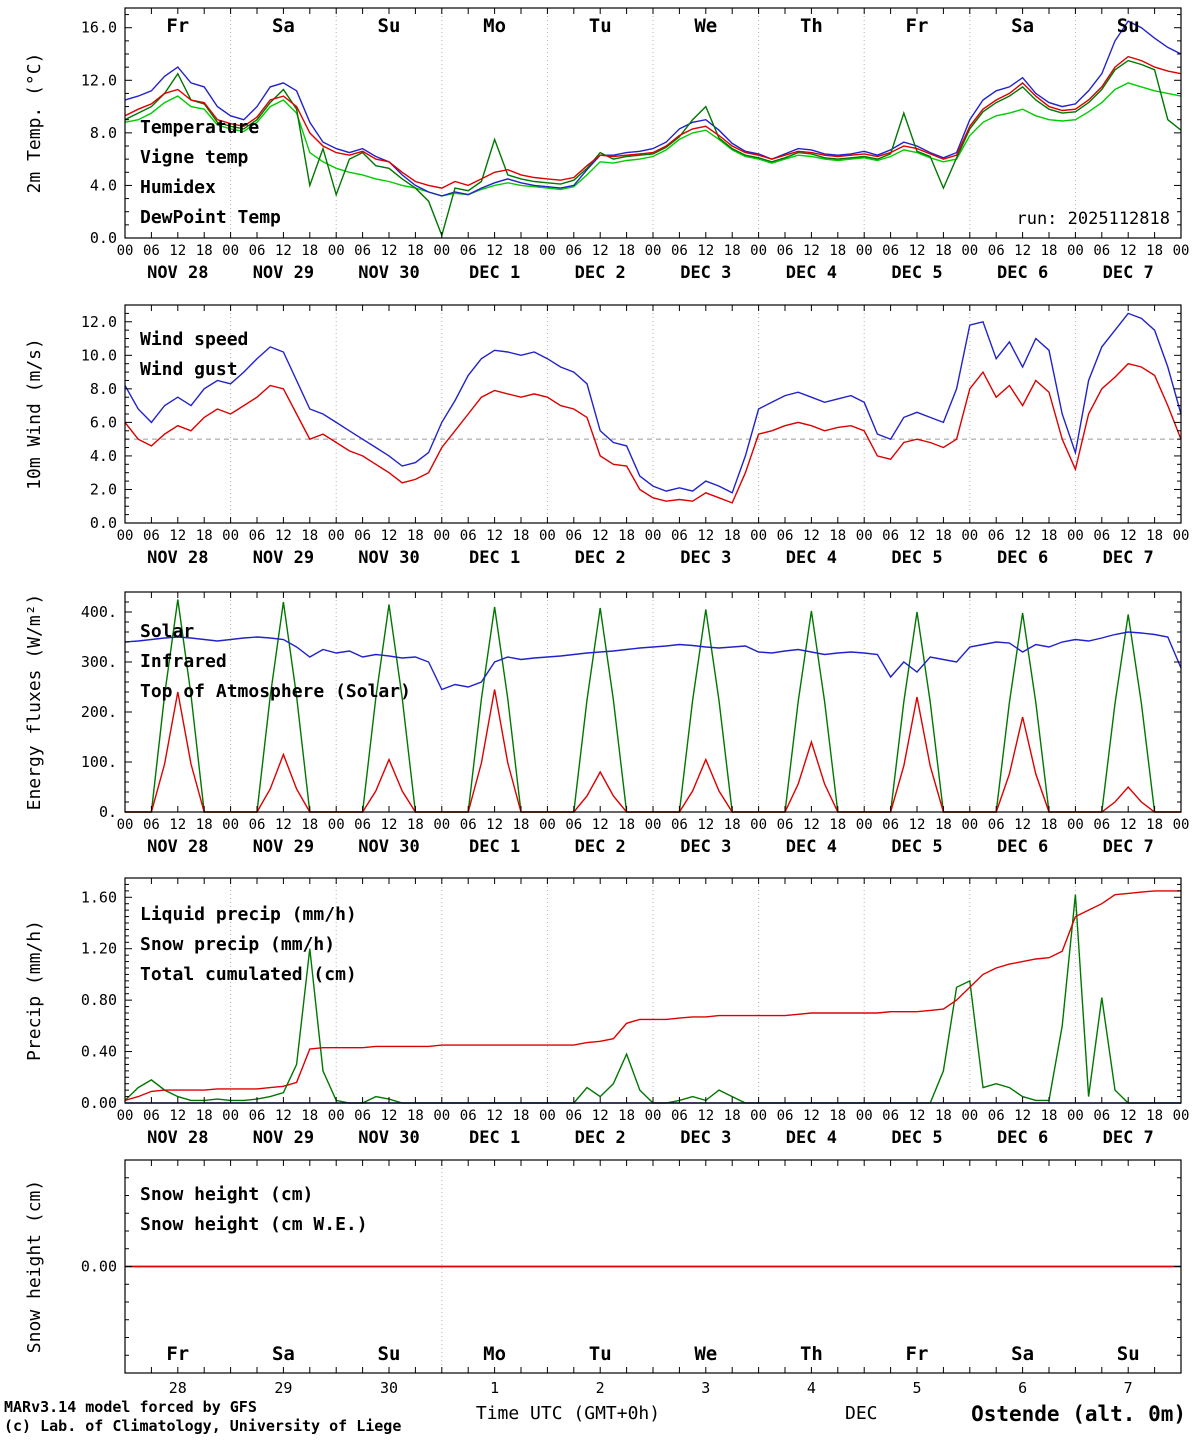  Describe the element at coordinates (99, 612) in the screenshot. I see `y-tick-label: 400.` at that location.